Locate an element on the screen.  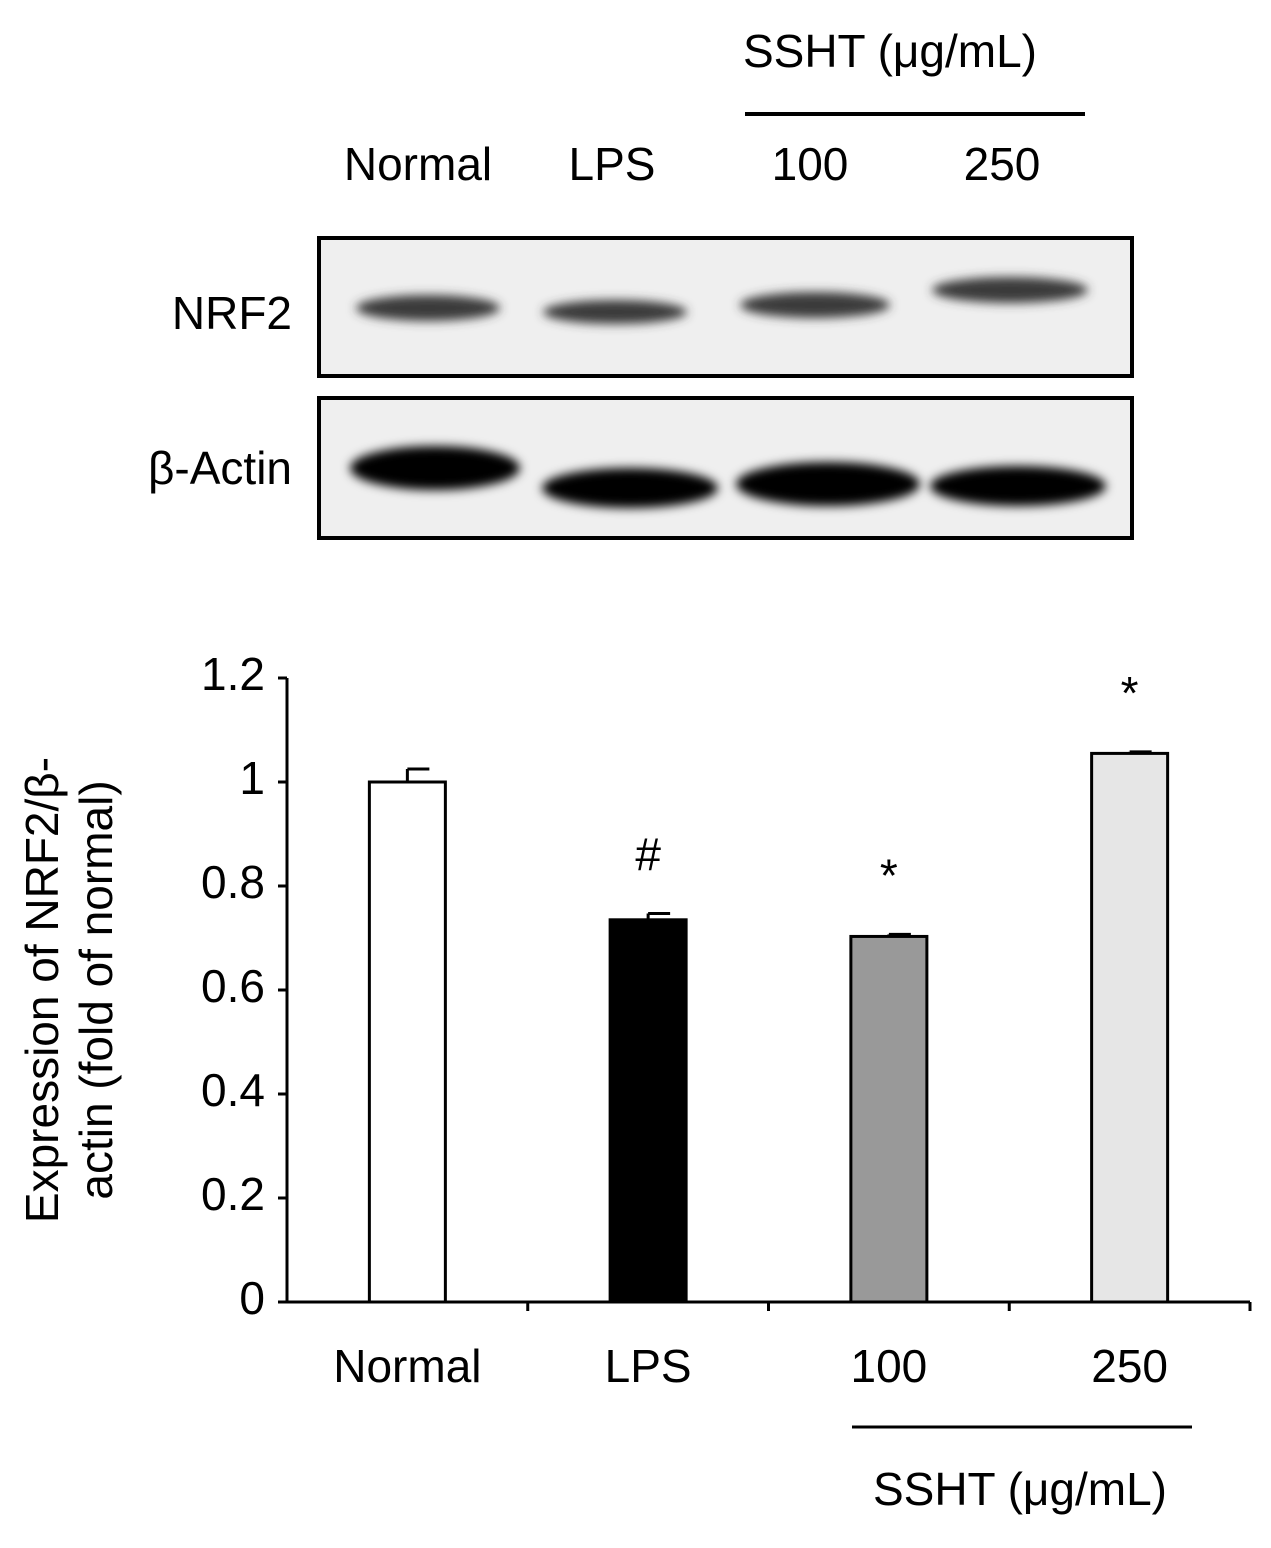
nrf2-bands is located at coordinates (722, 300).